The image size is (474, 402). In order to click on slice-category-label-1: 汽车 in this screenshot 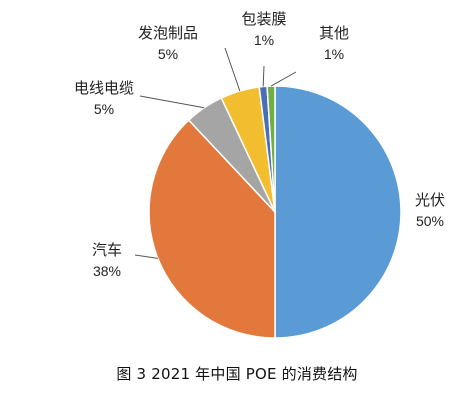, I will do `click(107, 250)`.